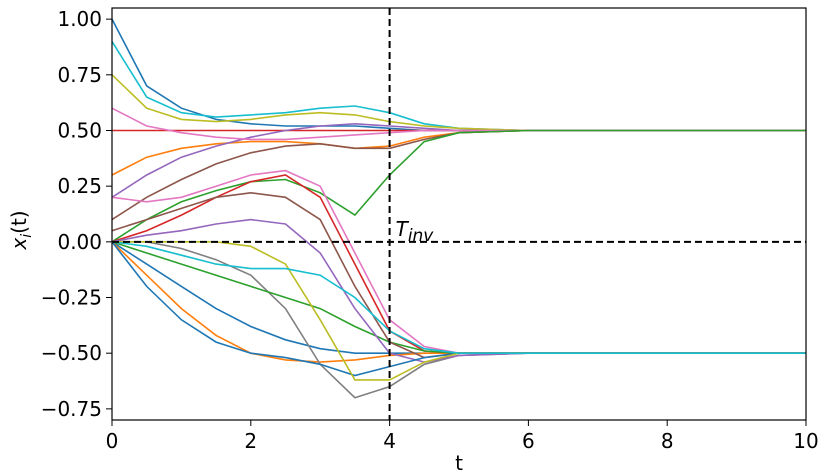 Image resolution: width=825 pixels, height=474 pixels. I want to click on y-tick-label: 0.75, so click(79, 75).